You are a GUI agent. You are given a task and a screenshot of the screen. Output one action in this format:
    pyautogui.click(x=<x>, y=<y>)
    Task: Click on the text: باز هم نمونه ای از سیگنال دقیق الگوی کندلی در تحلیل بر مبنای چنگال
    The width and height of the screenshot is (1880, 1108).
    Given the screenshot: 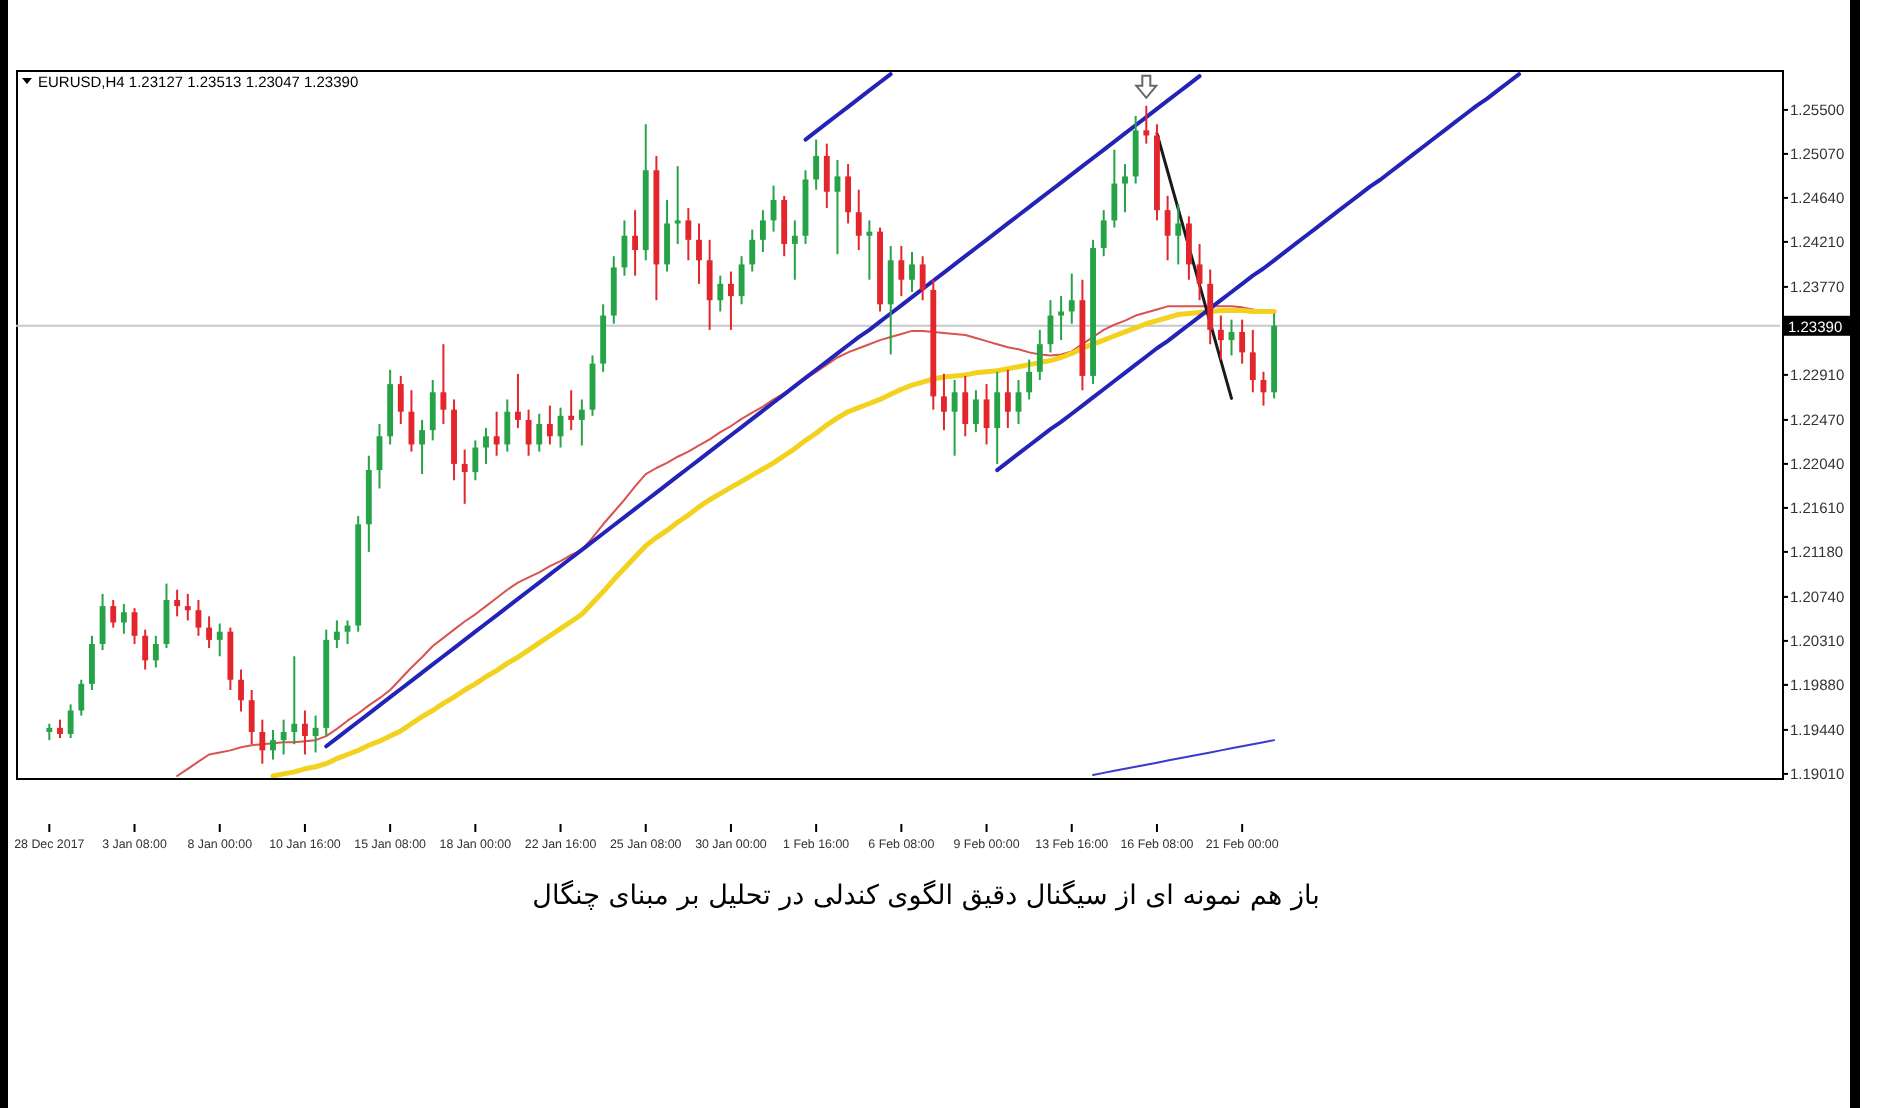 What is the action you would take?
    pyautogui.click(x=926, y=895)
    